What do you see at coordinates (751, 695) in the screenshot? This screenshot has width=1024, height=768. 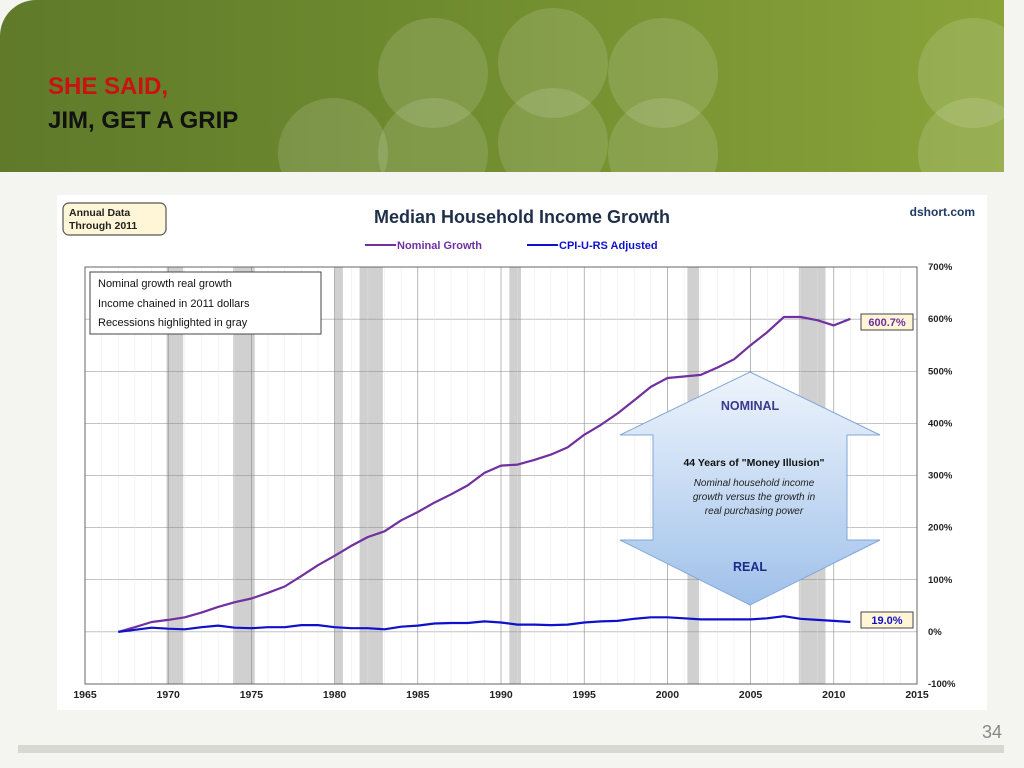 I see `x-tick-label: 2005` at bounding box center [751, 695].